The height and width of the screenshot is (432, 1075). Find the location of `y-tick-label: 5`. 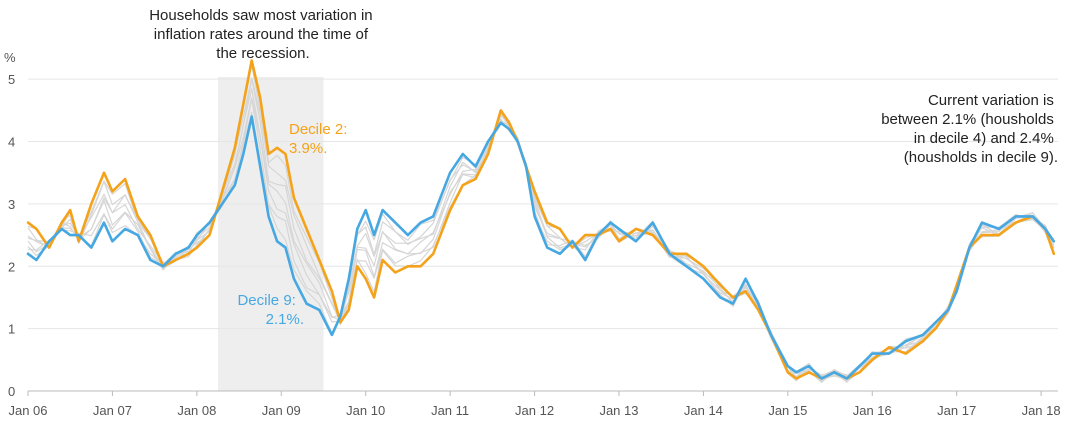

y-tick-label: 5 is located at coordinates (11, 79).